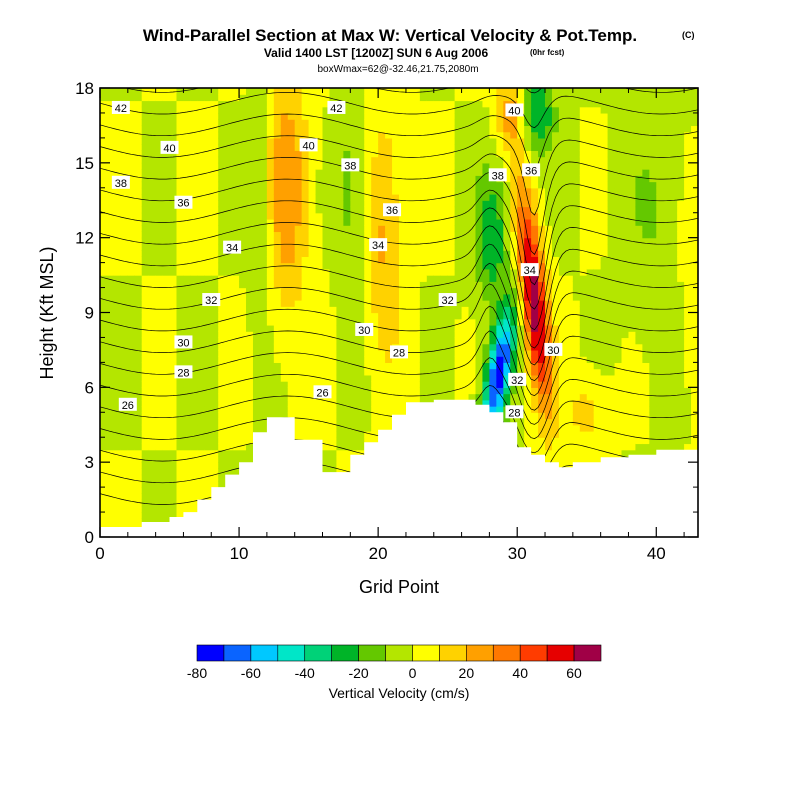 The height and width of the screenshot is (800, 800). What do you see at coordinates (517, 553) in the screenshot?
I see `x-tick-label: 30` at bounding box center [517, 553].